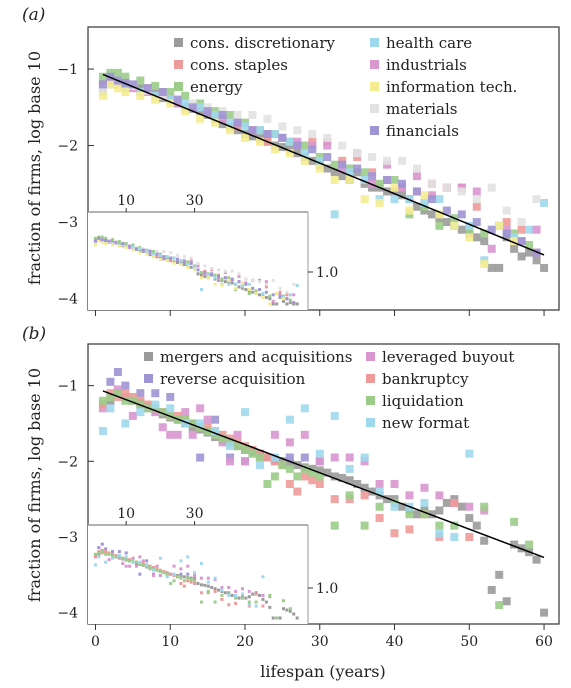 This screenshot has width=571, height=688. What do you see at coordinates (374, 42) in the screenshot?
I see `legend-swatch` at bounding box center [374, 42].